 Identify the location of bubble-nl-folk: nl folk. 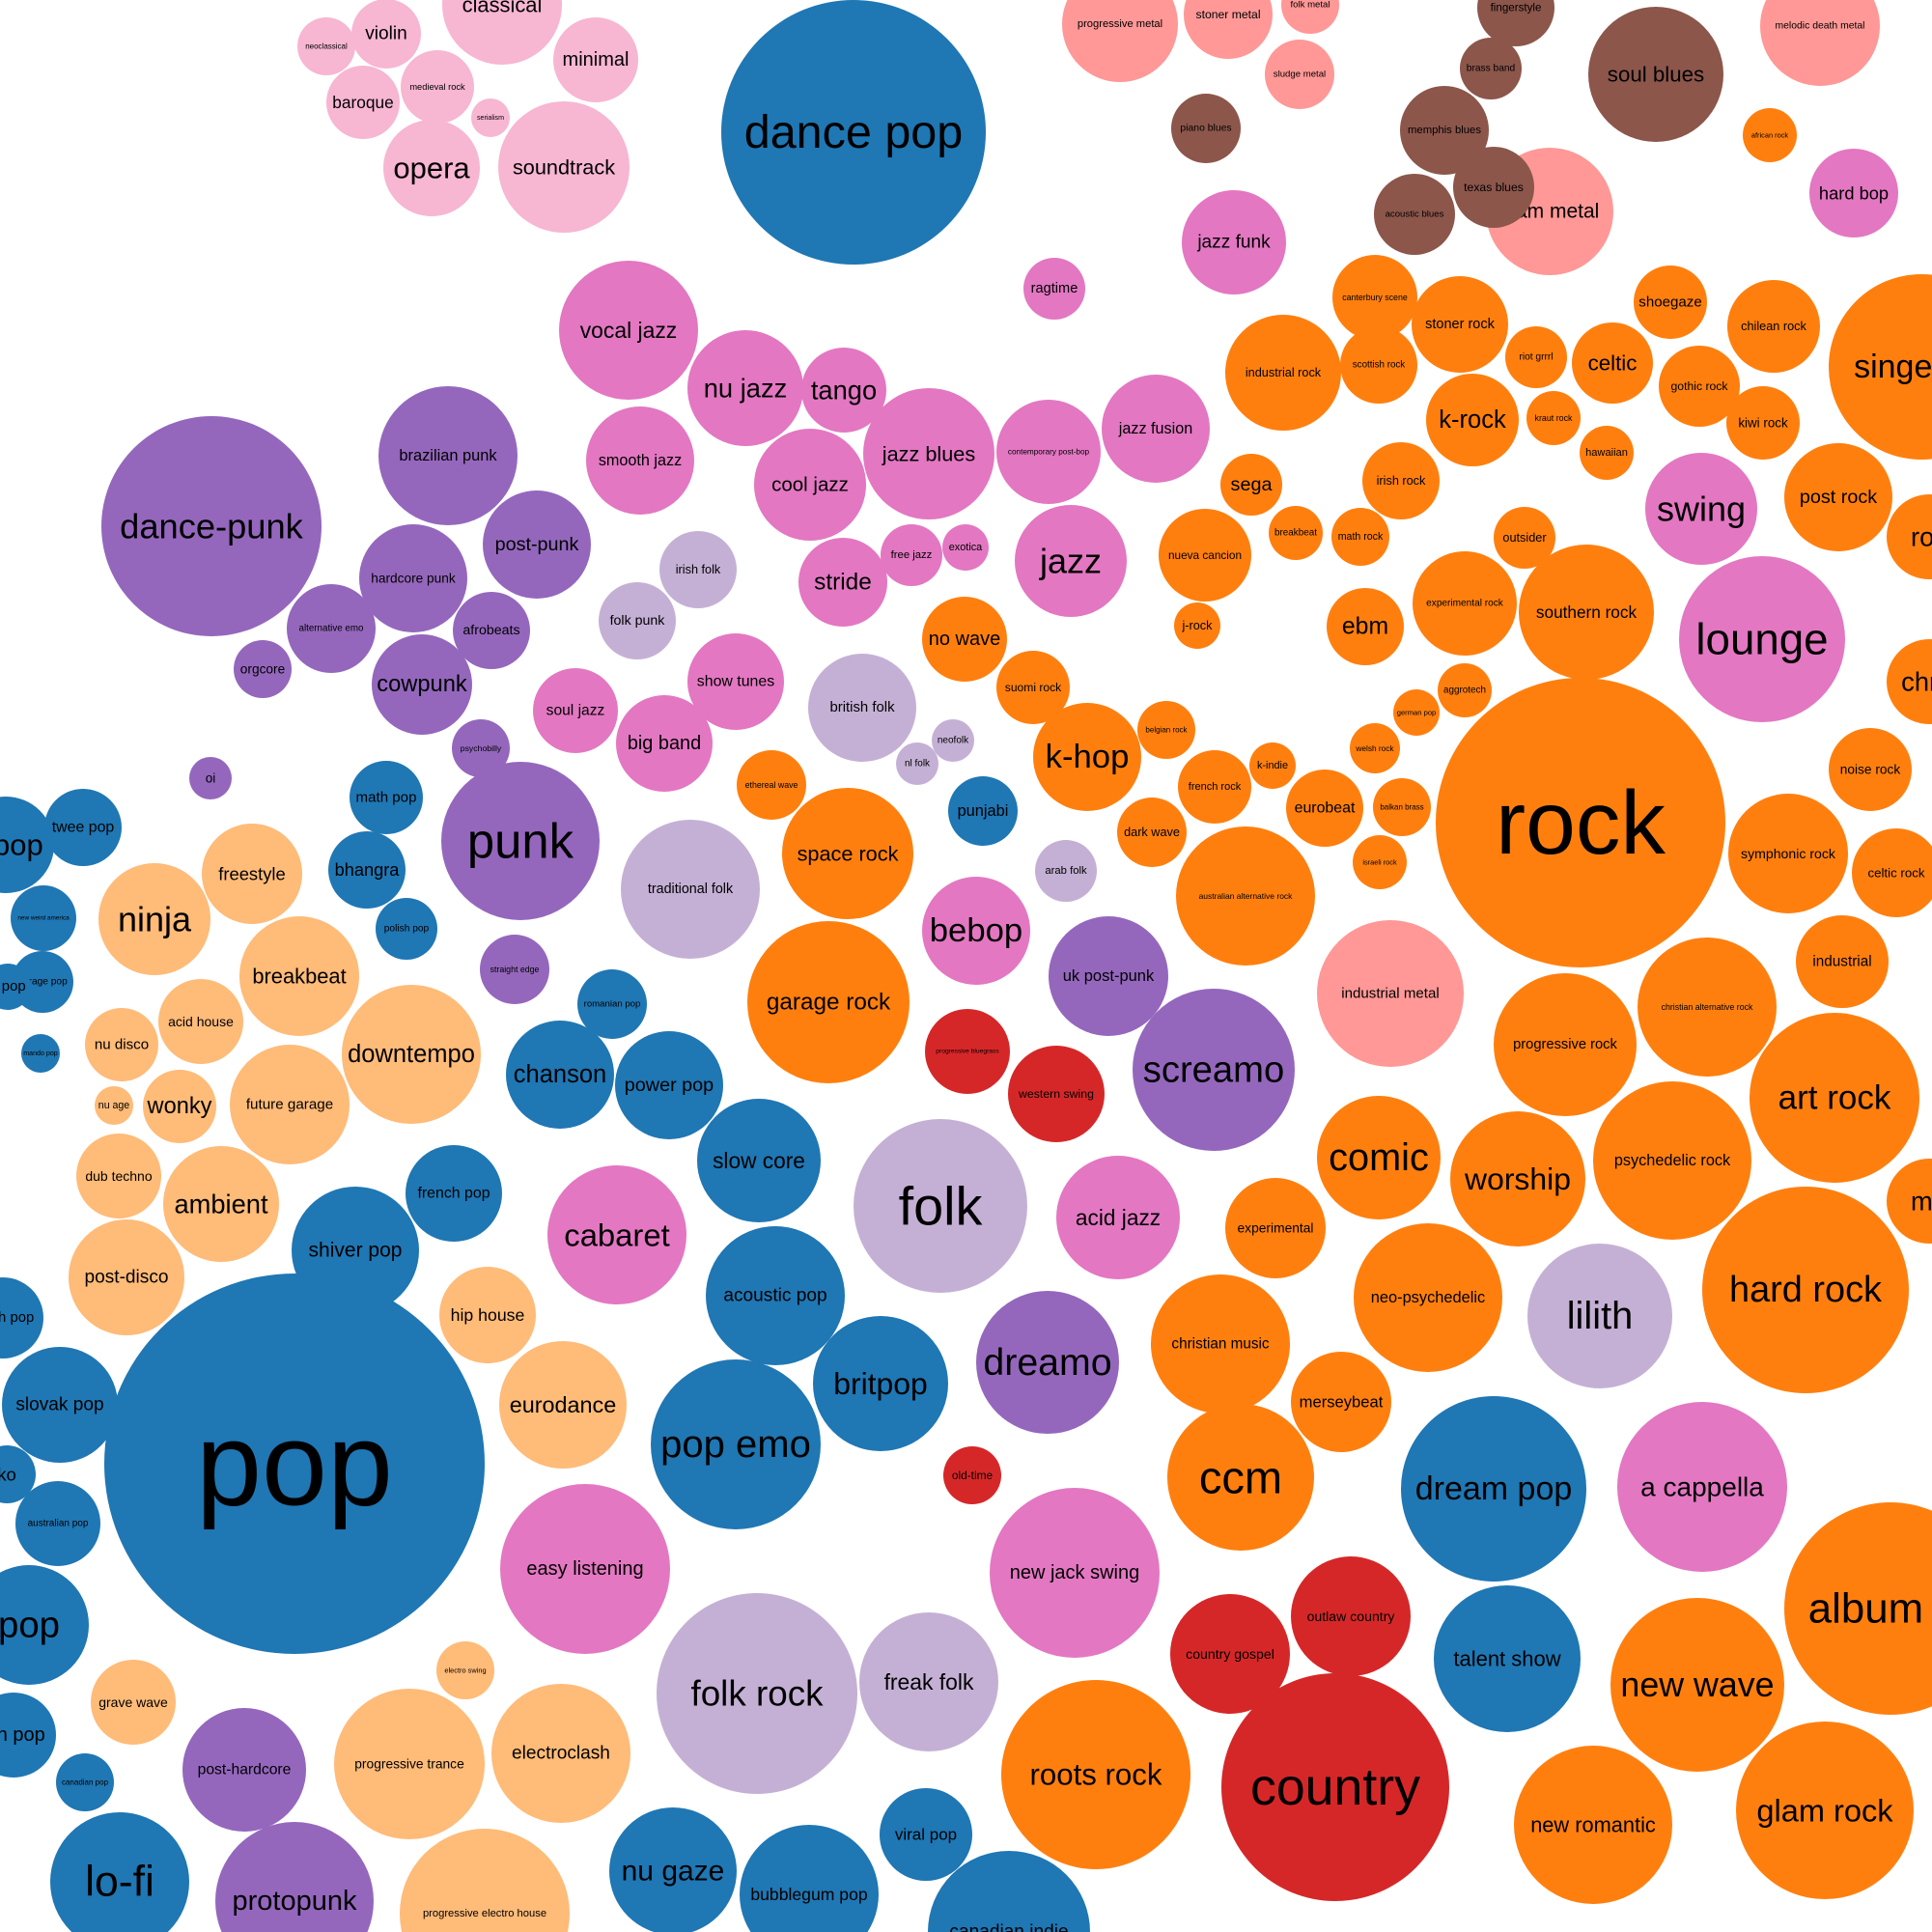
(917, 764).